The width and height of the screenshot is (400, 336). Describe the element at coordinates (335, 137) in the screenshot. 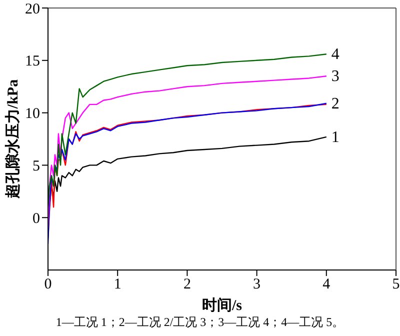

I see `series-label: 1` at that location.